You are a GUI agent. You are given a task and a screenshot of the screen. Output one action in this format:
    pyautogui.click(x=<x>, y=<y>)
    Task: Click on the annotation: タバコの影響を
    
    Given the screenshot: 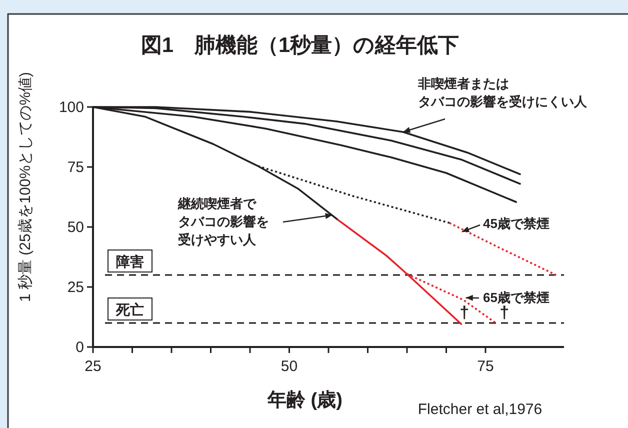 What is the action you would take?
    pyautogui.click(x=223, y=221)
    